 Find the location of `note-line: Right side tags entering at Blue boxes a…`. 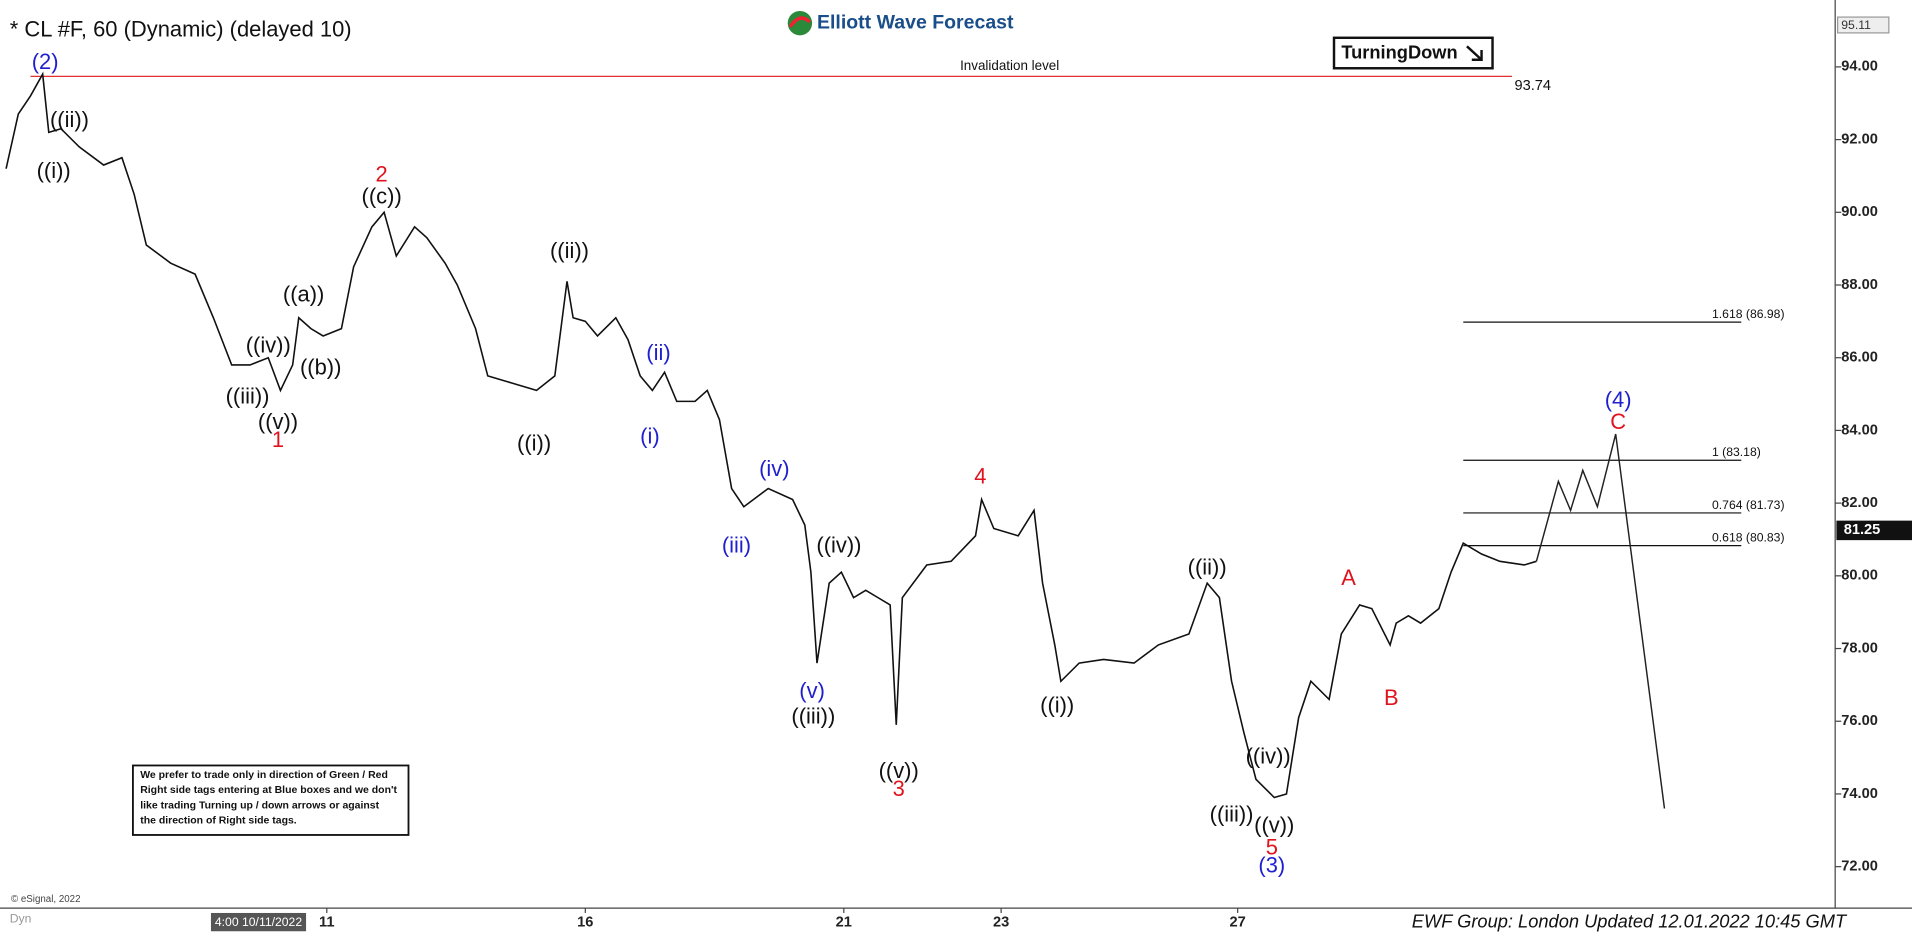

note-line: Right side tags entering at Blue boxes a… is located at coordinates (268, 790).